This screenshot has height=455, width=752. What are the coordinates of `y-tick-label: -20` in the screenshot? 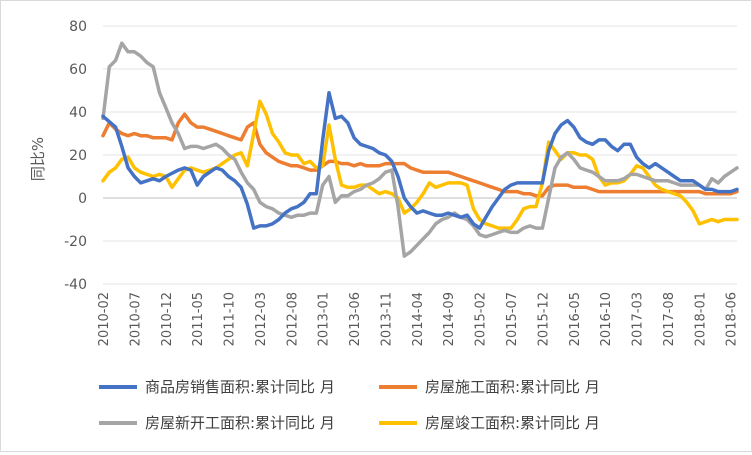 It's located at (75, 242).